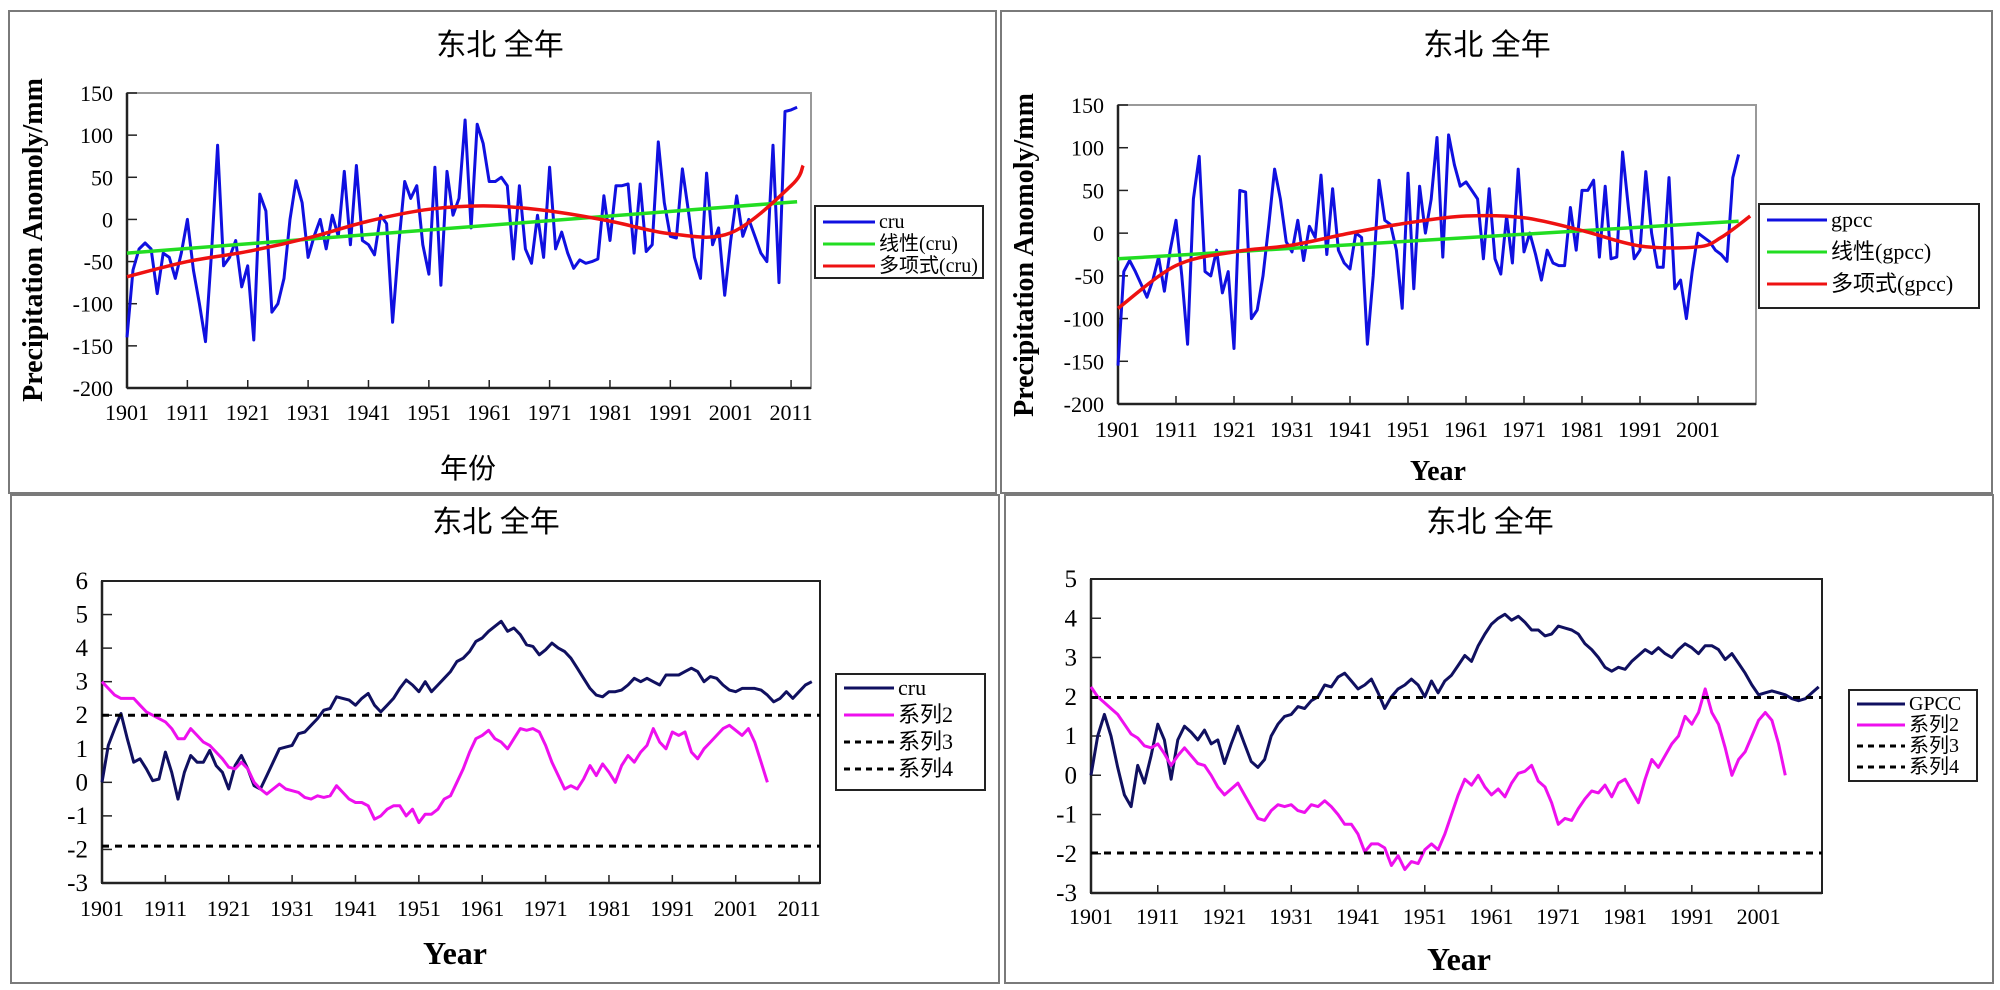  Describe the element at coordinates (1087, 105) in the screenshot. I see `y-tick-label: 150` at that location.